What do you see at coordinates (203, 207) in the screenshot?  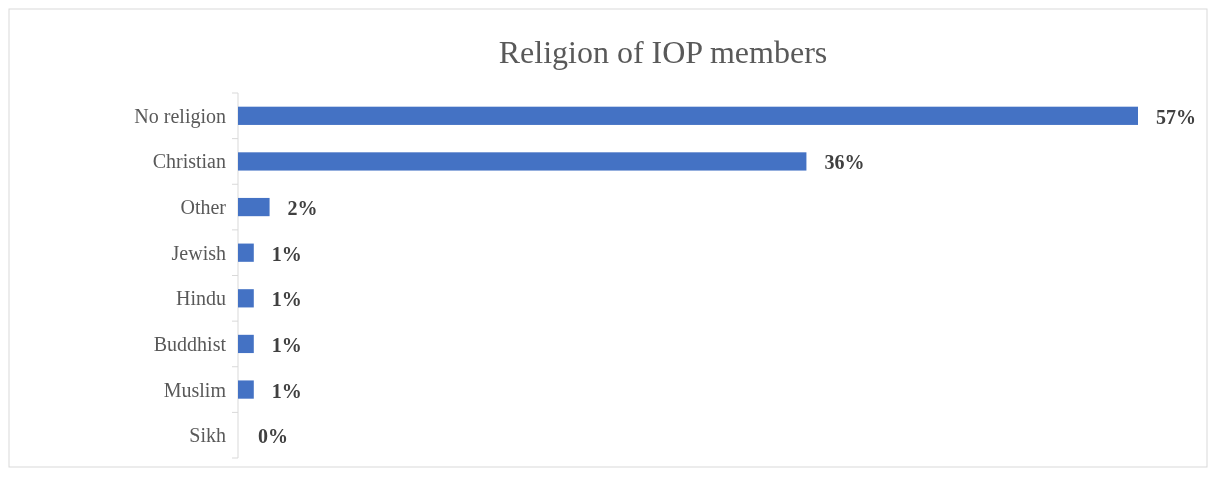 I see `y-tick-label: Other` at bounding box center [203, 207].